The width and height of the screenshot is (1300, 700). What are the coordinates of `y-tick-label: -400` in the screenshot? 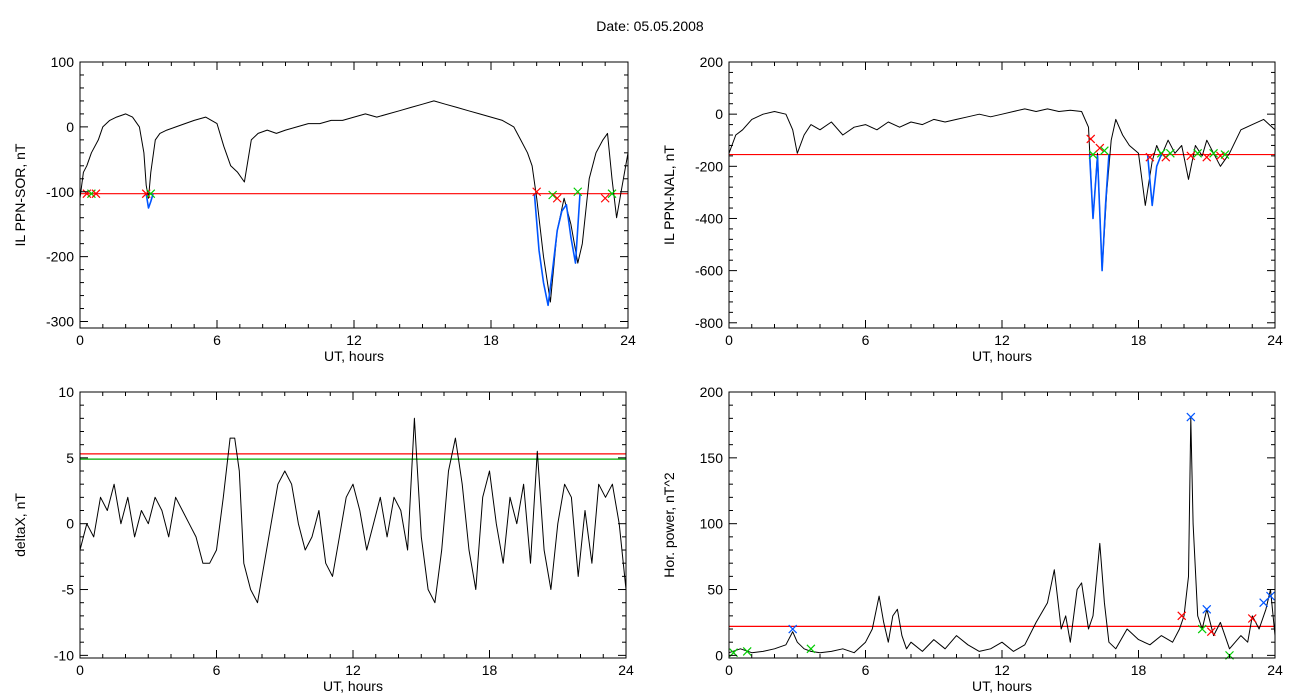 It's located at (709, 218).